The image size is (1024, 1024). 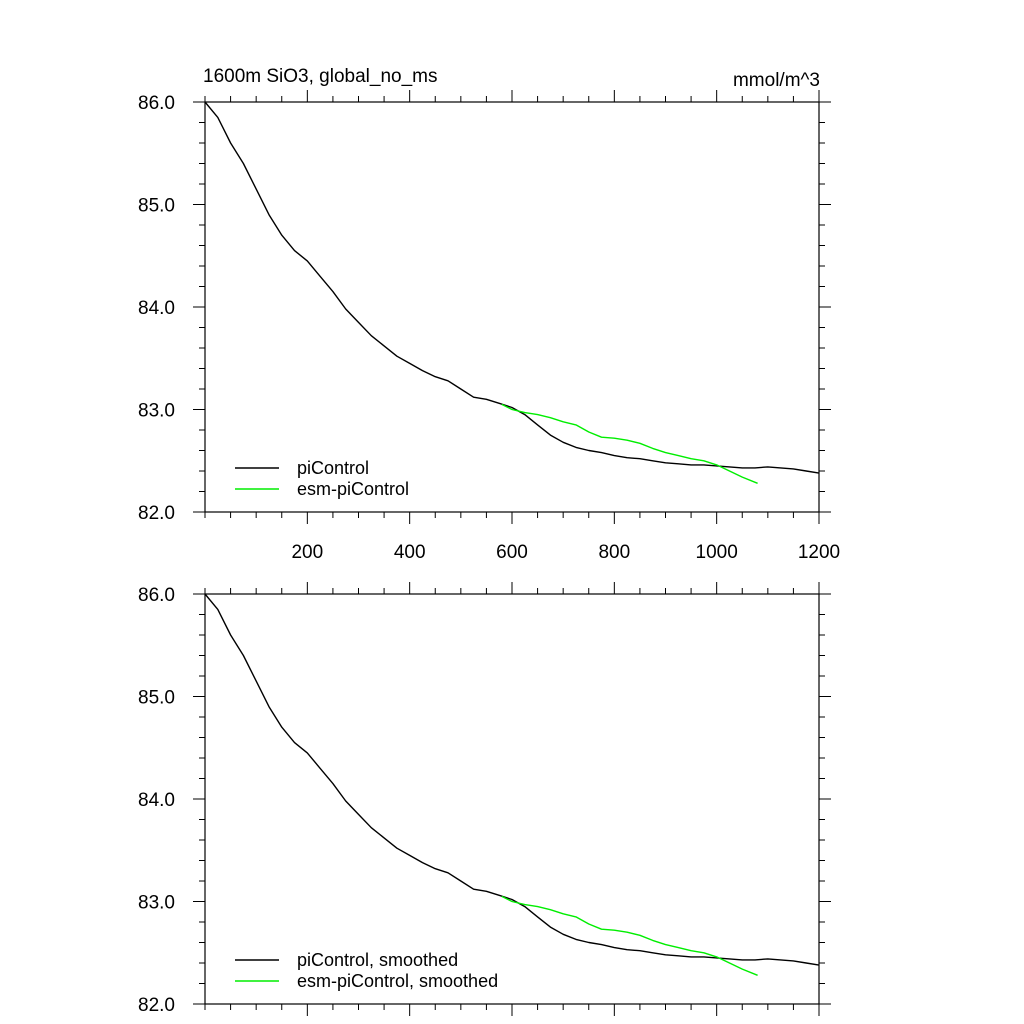 What do you see at coordinates (307, 552) in the screenshot?
I see `x-tick-label: 200` at bounding box center [307, 552].